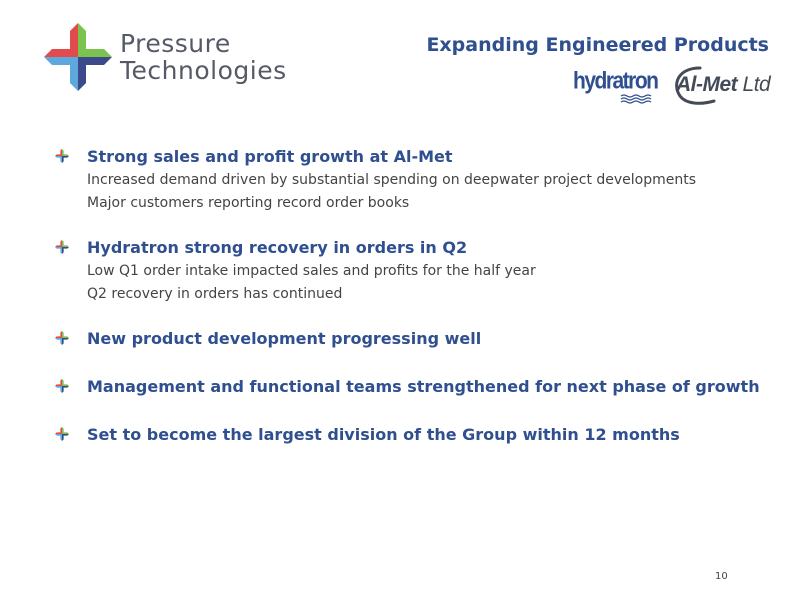 The height and width of the screenshot is (600, 800). What do you see at coordinates (175, 43) in the screenshot?
I see `logo-word-line1: Pressure` at bounding box center [175, 43].